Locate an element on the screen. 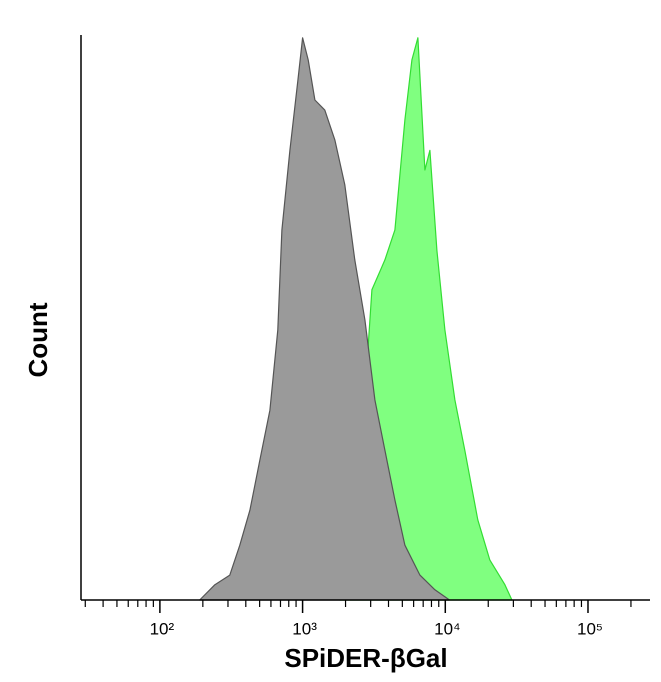 The width and height of the screenshot is (661, 682). y-axis-title: Count is located at coordinates (38, 339).